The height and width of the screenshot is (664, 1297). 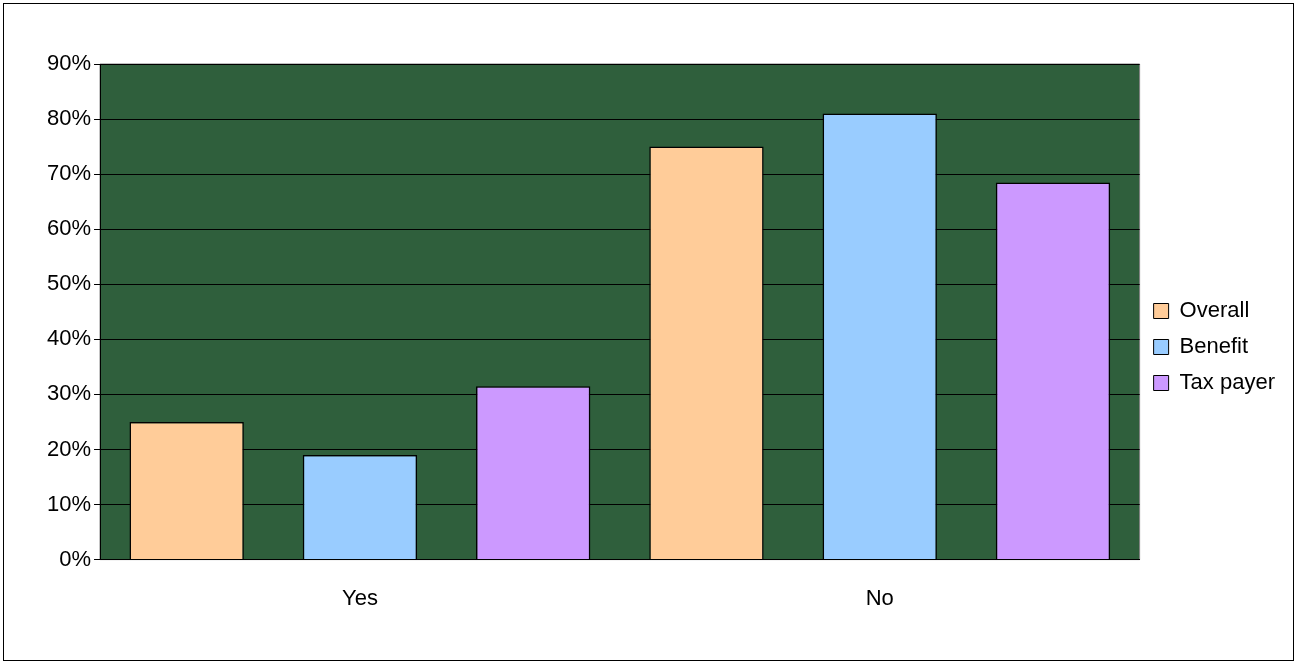 I want to click on y-tick-label: 60%, so click(x=69, y=228).